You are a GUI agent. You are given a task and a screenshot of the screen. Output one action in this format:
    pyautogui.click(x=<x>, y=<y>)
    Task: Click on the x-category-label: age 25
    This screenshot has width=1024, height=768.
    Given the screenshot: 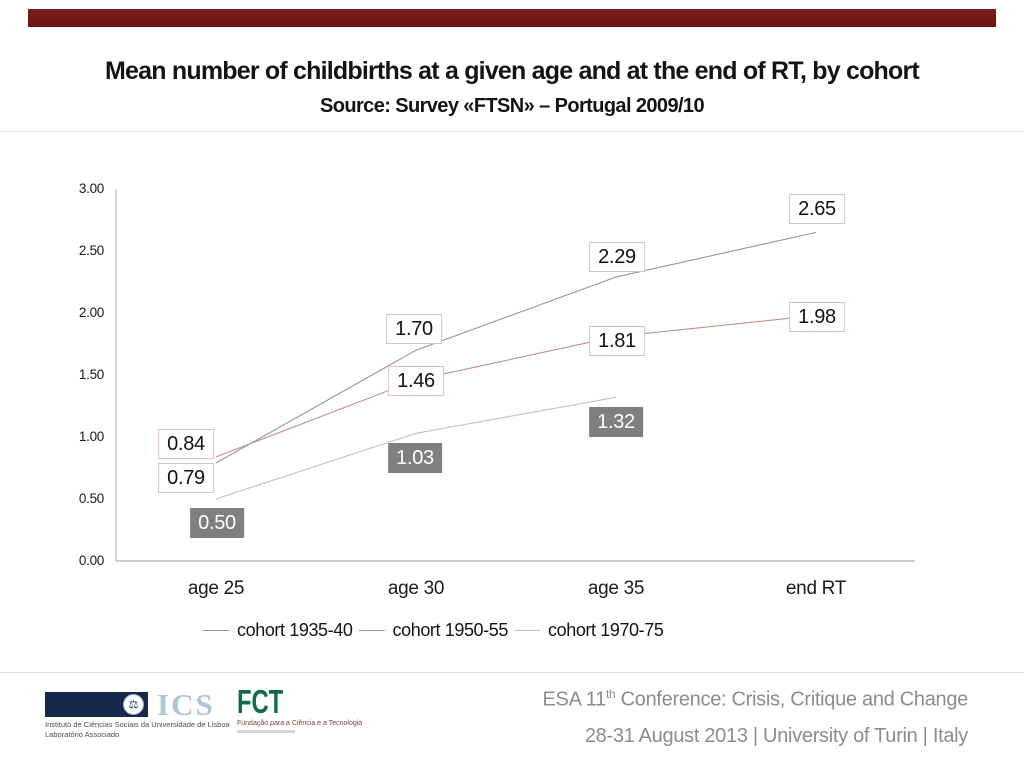 What is the action you would take?
    pyautogui.click(x=216, y=588)
    